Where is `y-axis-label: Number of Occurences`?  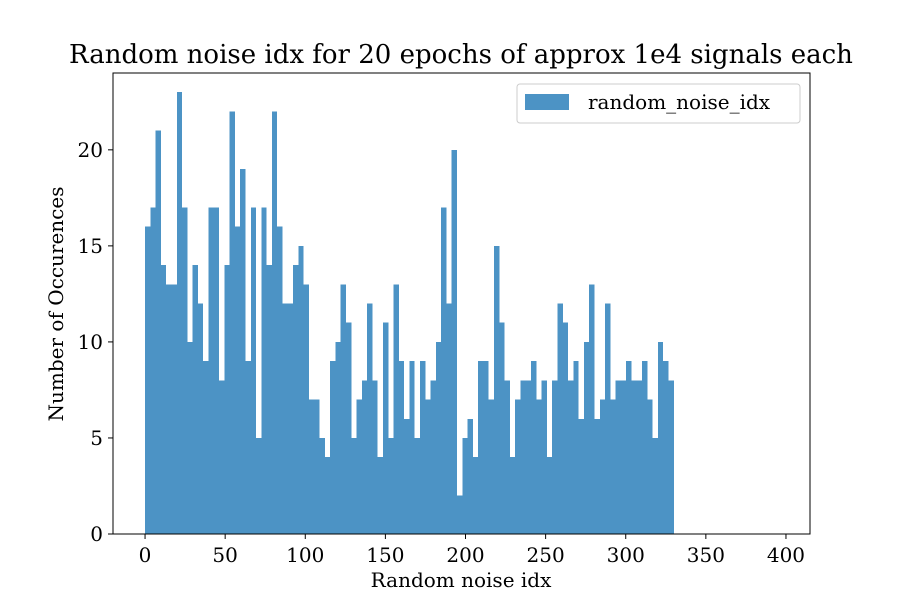
y-axis-label: Number of Occurences is located at coordinates (56, 304).